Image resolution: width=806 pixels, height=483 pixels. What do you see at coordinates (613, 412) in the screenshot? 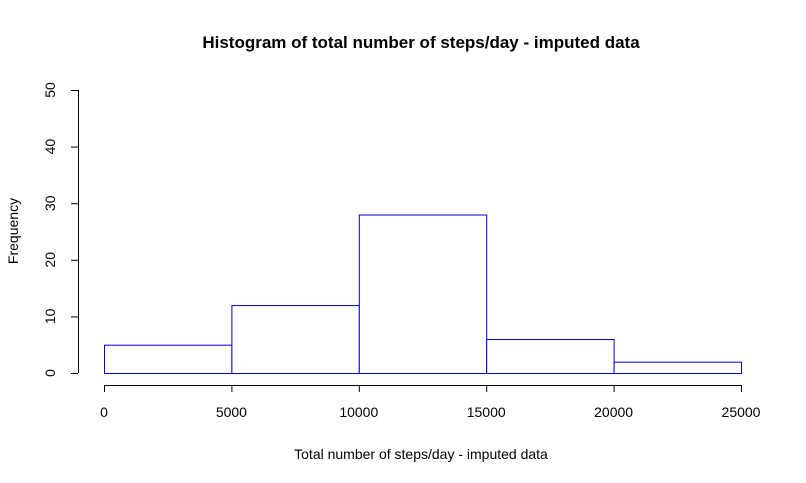
I see `x-tick-label-20000: 20000` at bounding box center [613, 412].